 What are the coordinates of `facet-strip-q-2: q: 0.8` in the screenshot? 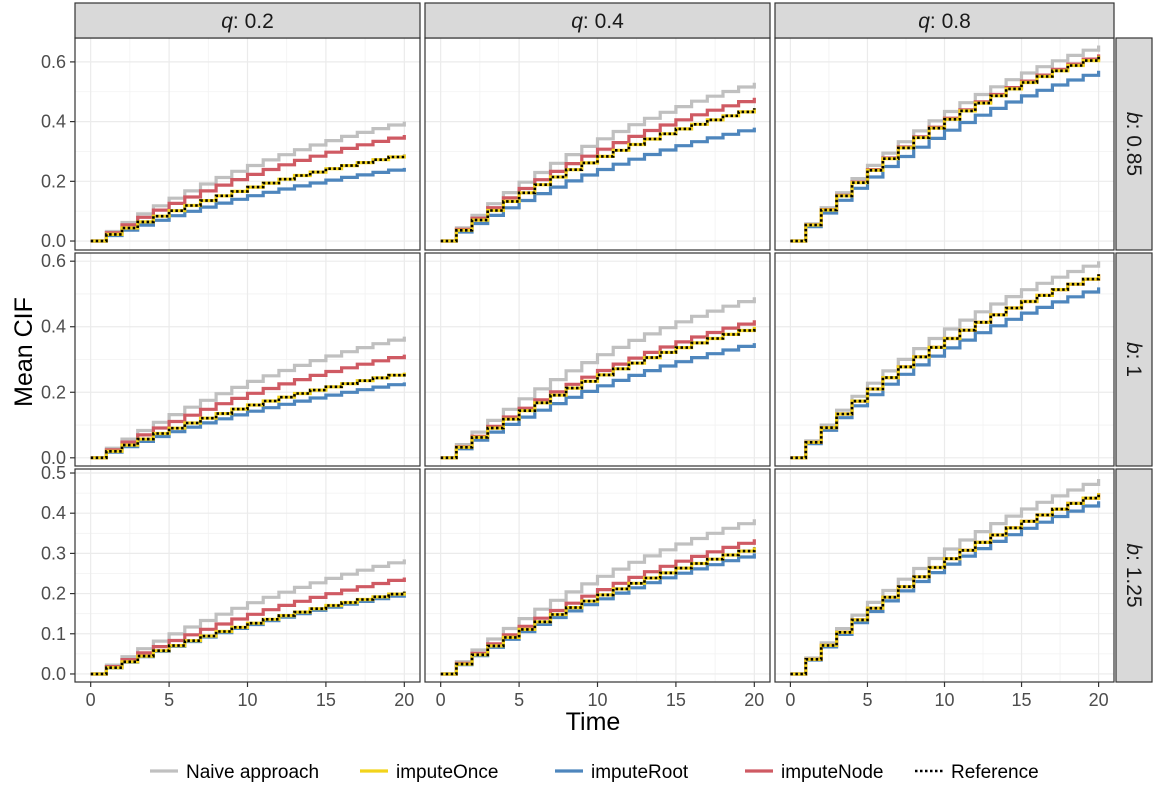 It's located at (944, 20).